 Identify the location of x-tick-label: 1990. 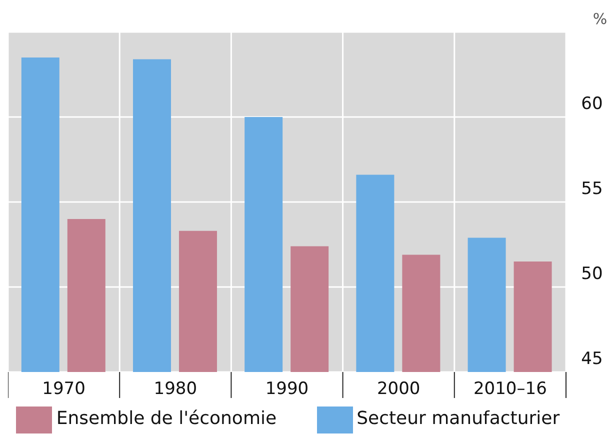
(287, 389).